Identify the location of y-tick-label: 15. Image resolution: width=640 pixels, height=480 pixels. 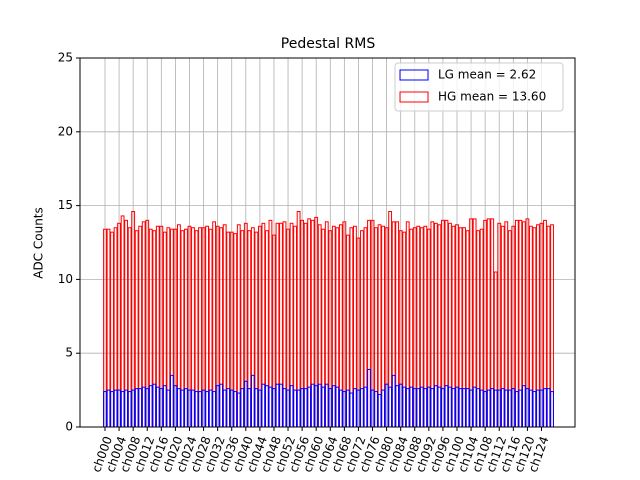
(65, 205).